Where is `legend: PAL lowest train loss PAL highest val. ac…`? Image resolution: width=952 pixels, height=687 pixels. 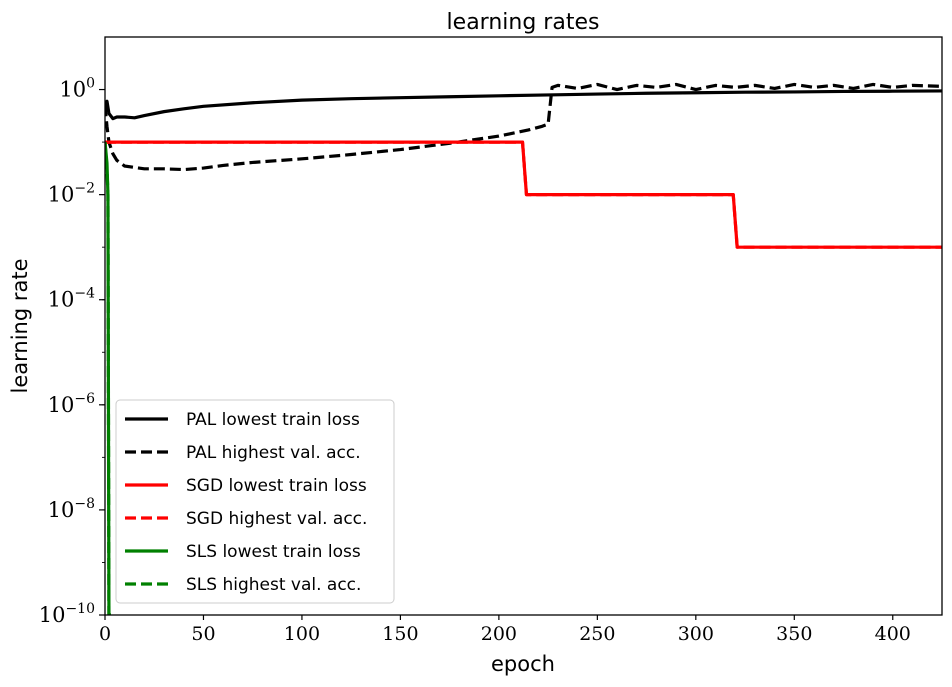
legend: PAL lowest train loss PAL highest val. ac… is located at coordinates (255, 501).